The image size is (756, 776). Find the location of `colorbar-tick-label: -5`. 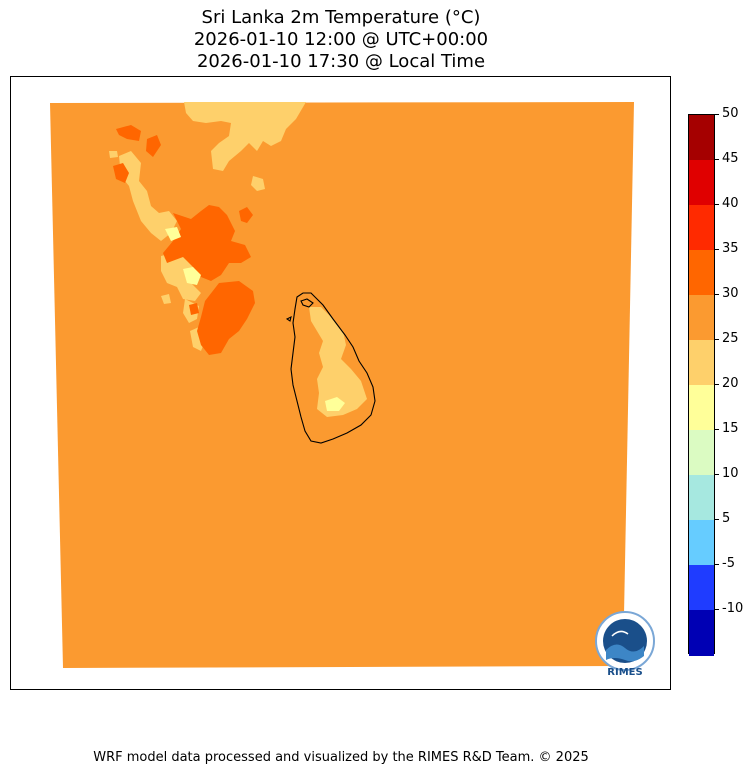

colorbar-tick-label: -5 is located at coordinates (728, 563).